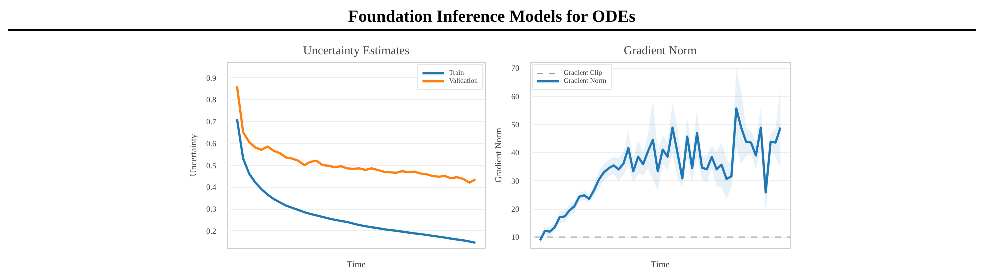 This screenshot has width=985, height=280. What do you see at coordinates (516, 69) in the screenshot?
I see `y-tick-label: 70` at bounding box center [516, 69].